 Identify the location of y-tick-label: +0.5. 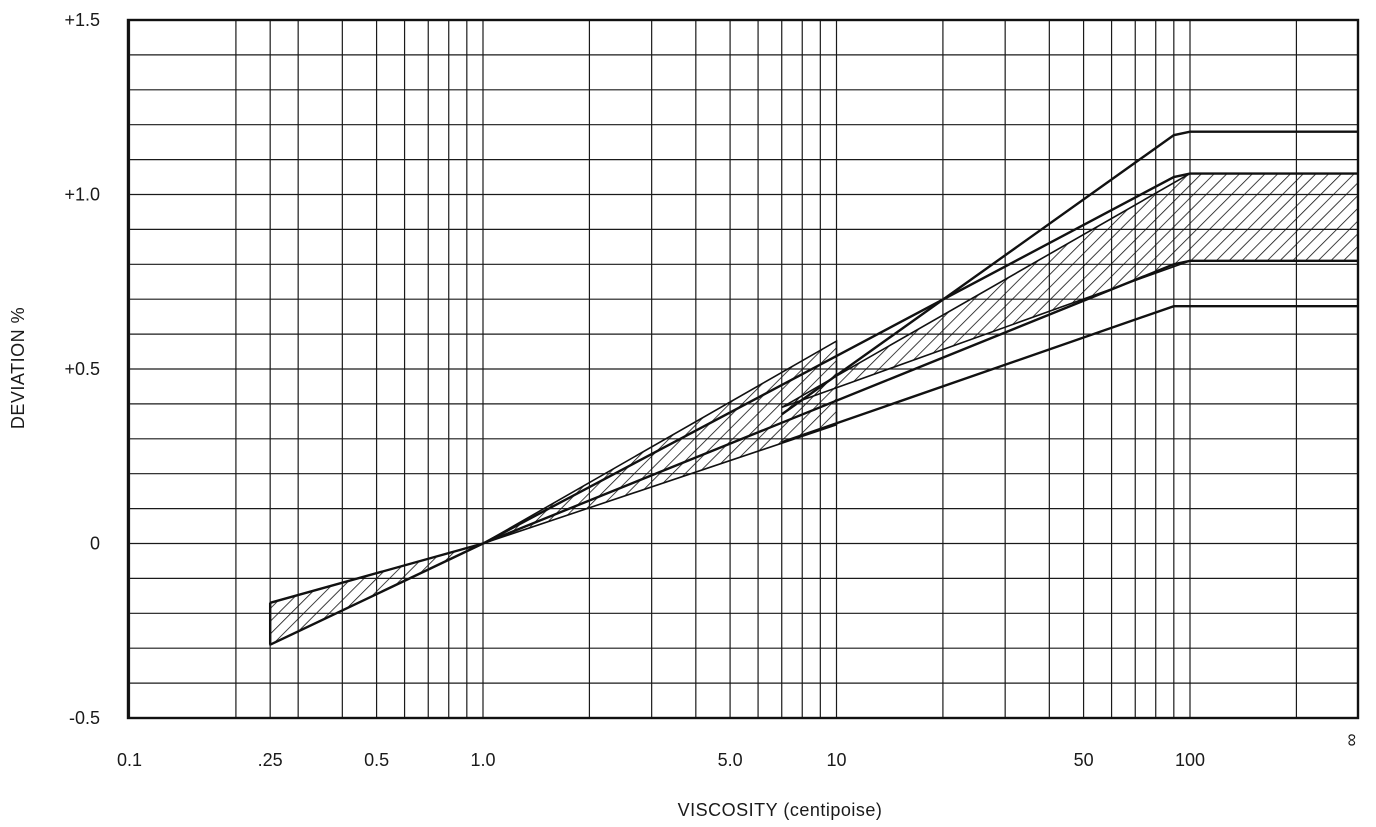
(82, 369).